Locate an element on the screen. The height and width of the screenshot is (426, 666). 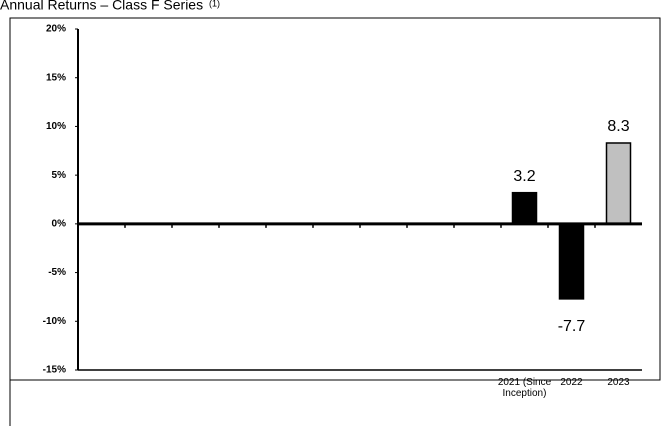
x-tick-label: 2023 is located at coordinates (618, 382).